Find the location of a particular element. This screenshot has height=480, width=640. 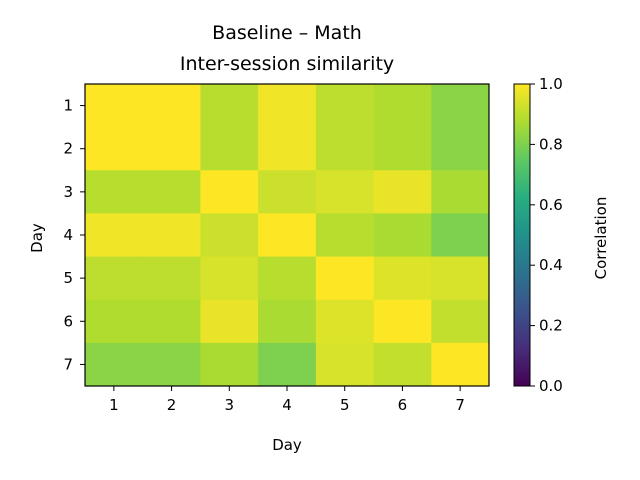

y-tick-label: 3 is located at coordinates (68, 192).